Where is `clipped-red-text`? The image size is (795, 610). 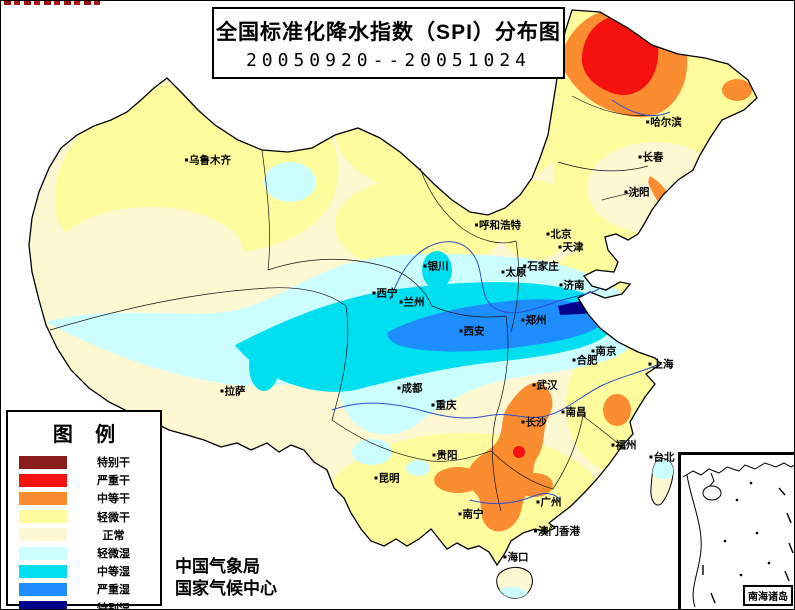 clipped-red-text is located at coordinates (53, 2).